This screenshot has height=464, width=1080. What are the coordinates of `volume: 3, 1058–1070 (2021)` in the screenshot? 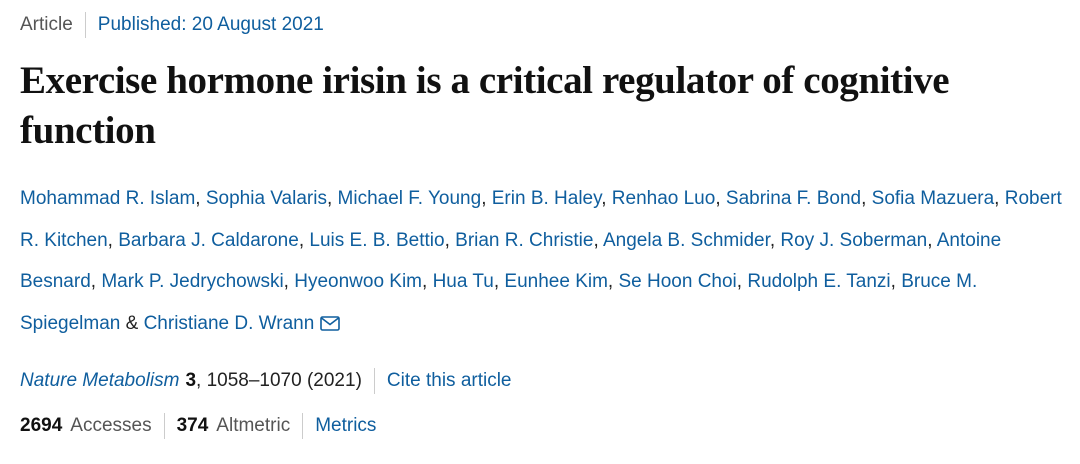 It's located at (273, 381).